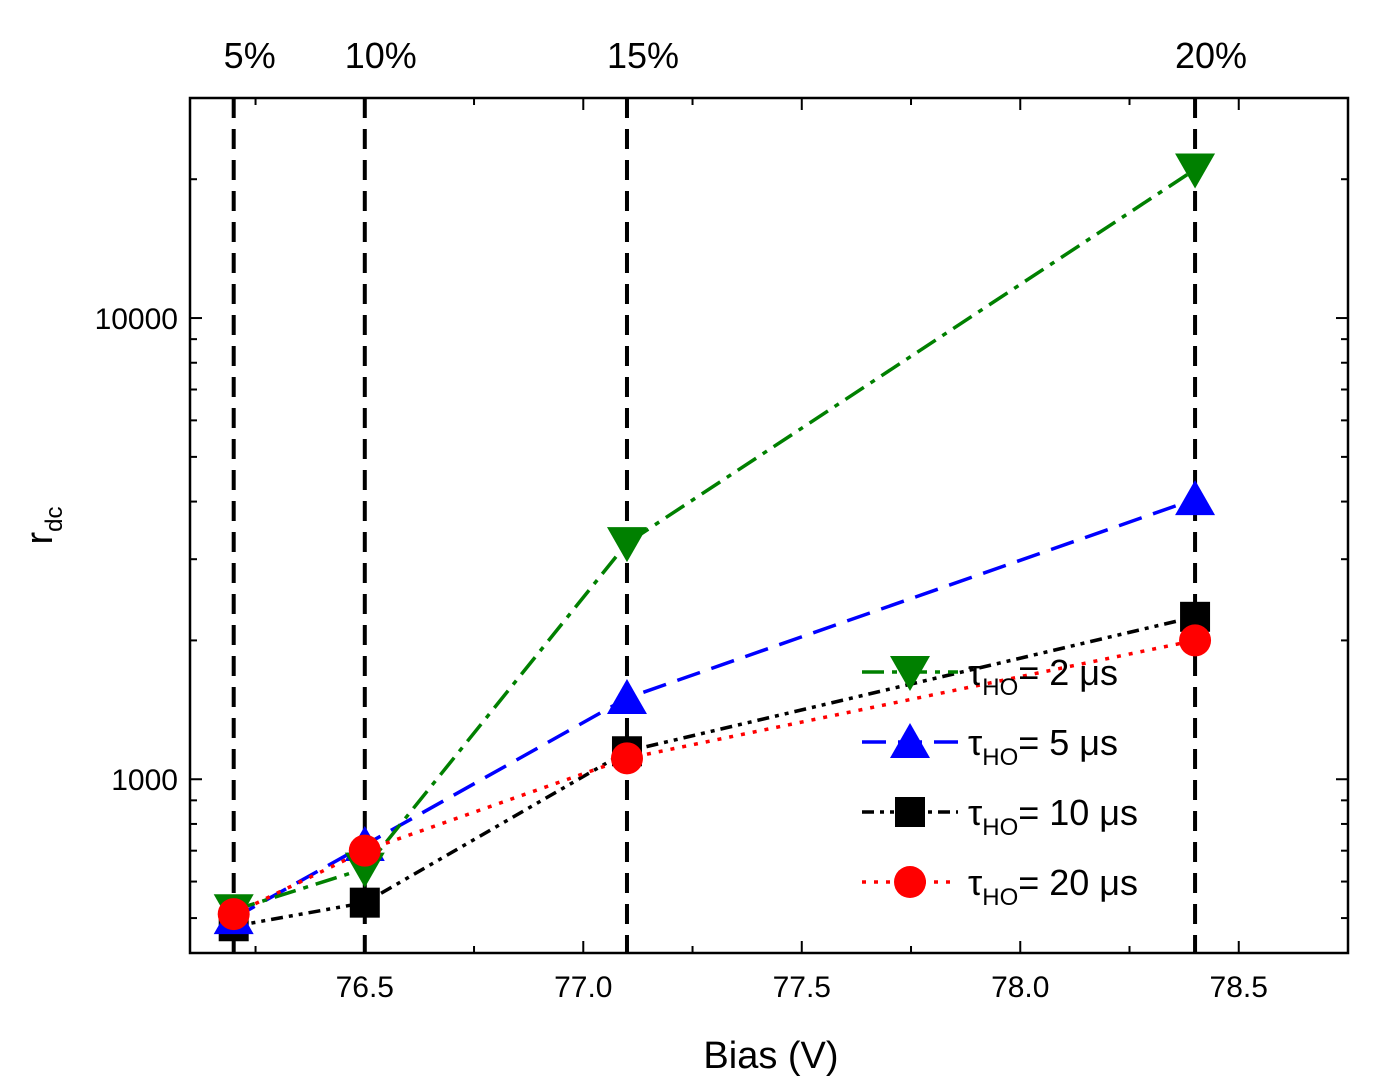  I want to click on legend-item: τHO= 10 μs, so click(1000, 816).